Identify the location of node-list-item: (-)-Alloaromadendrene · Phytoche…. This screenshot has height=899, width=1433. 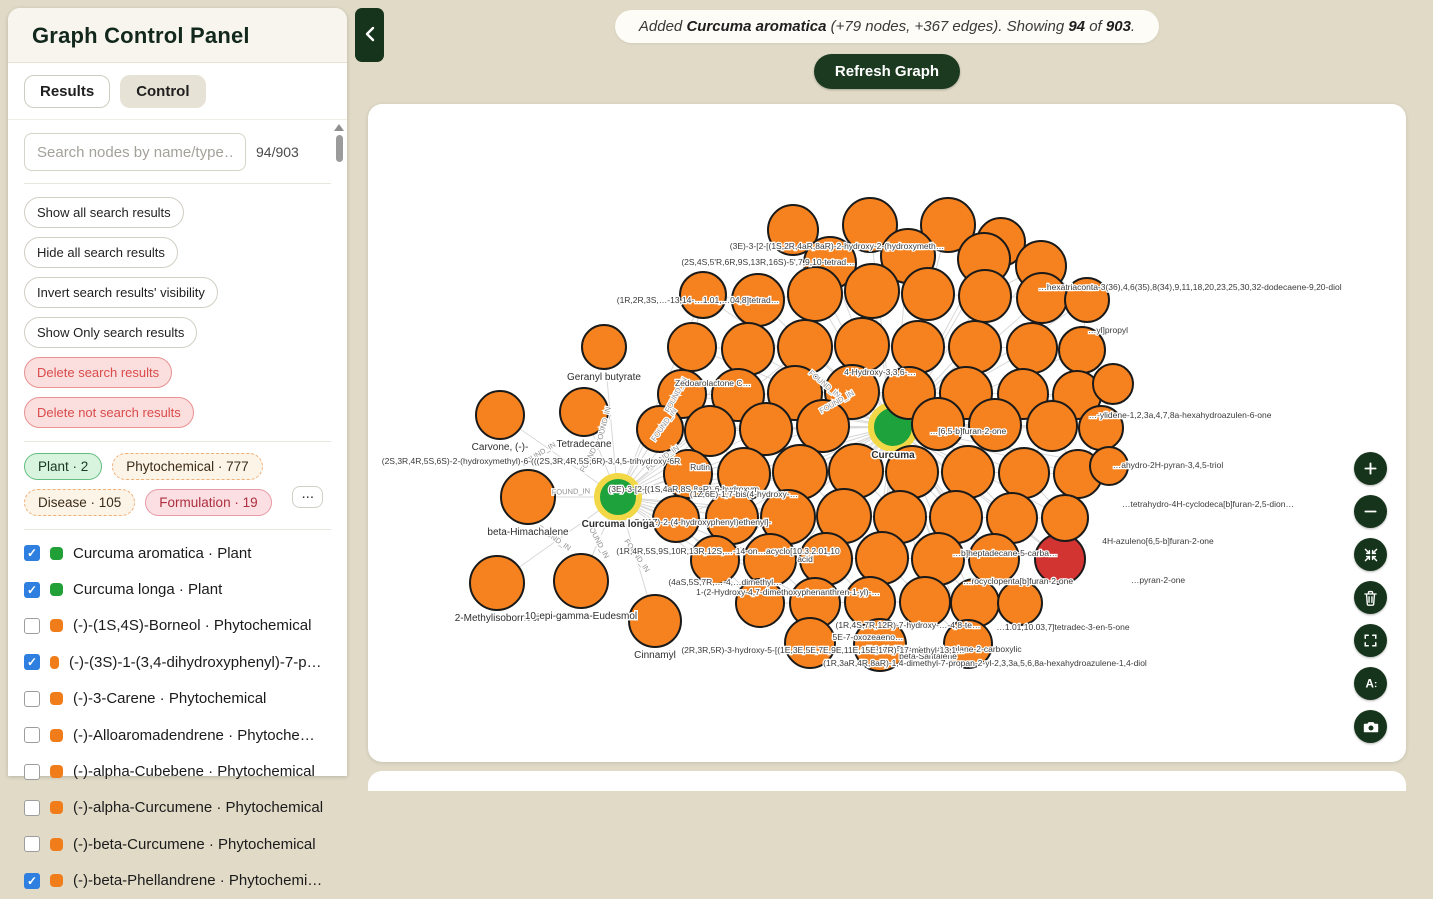
(177, 735).